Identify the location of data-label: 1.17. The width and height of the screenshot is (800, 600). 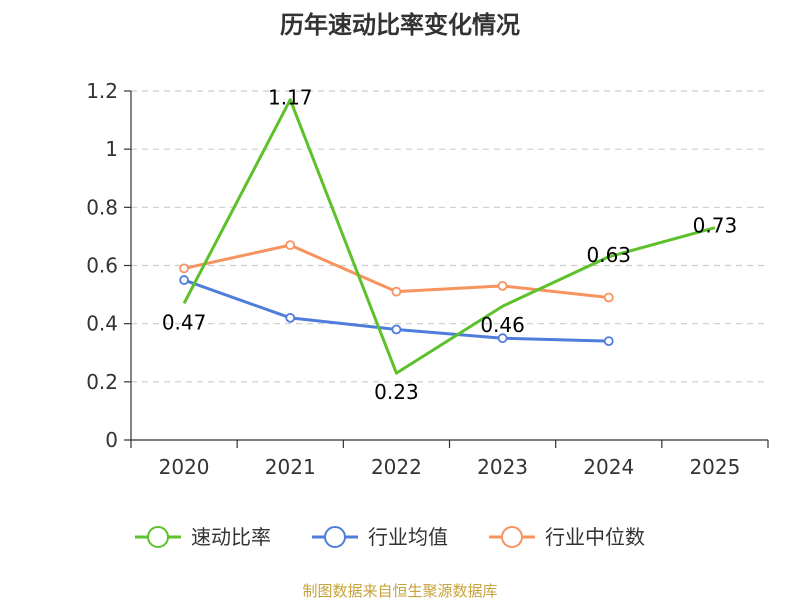
(290, 98).